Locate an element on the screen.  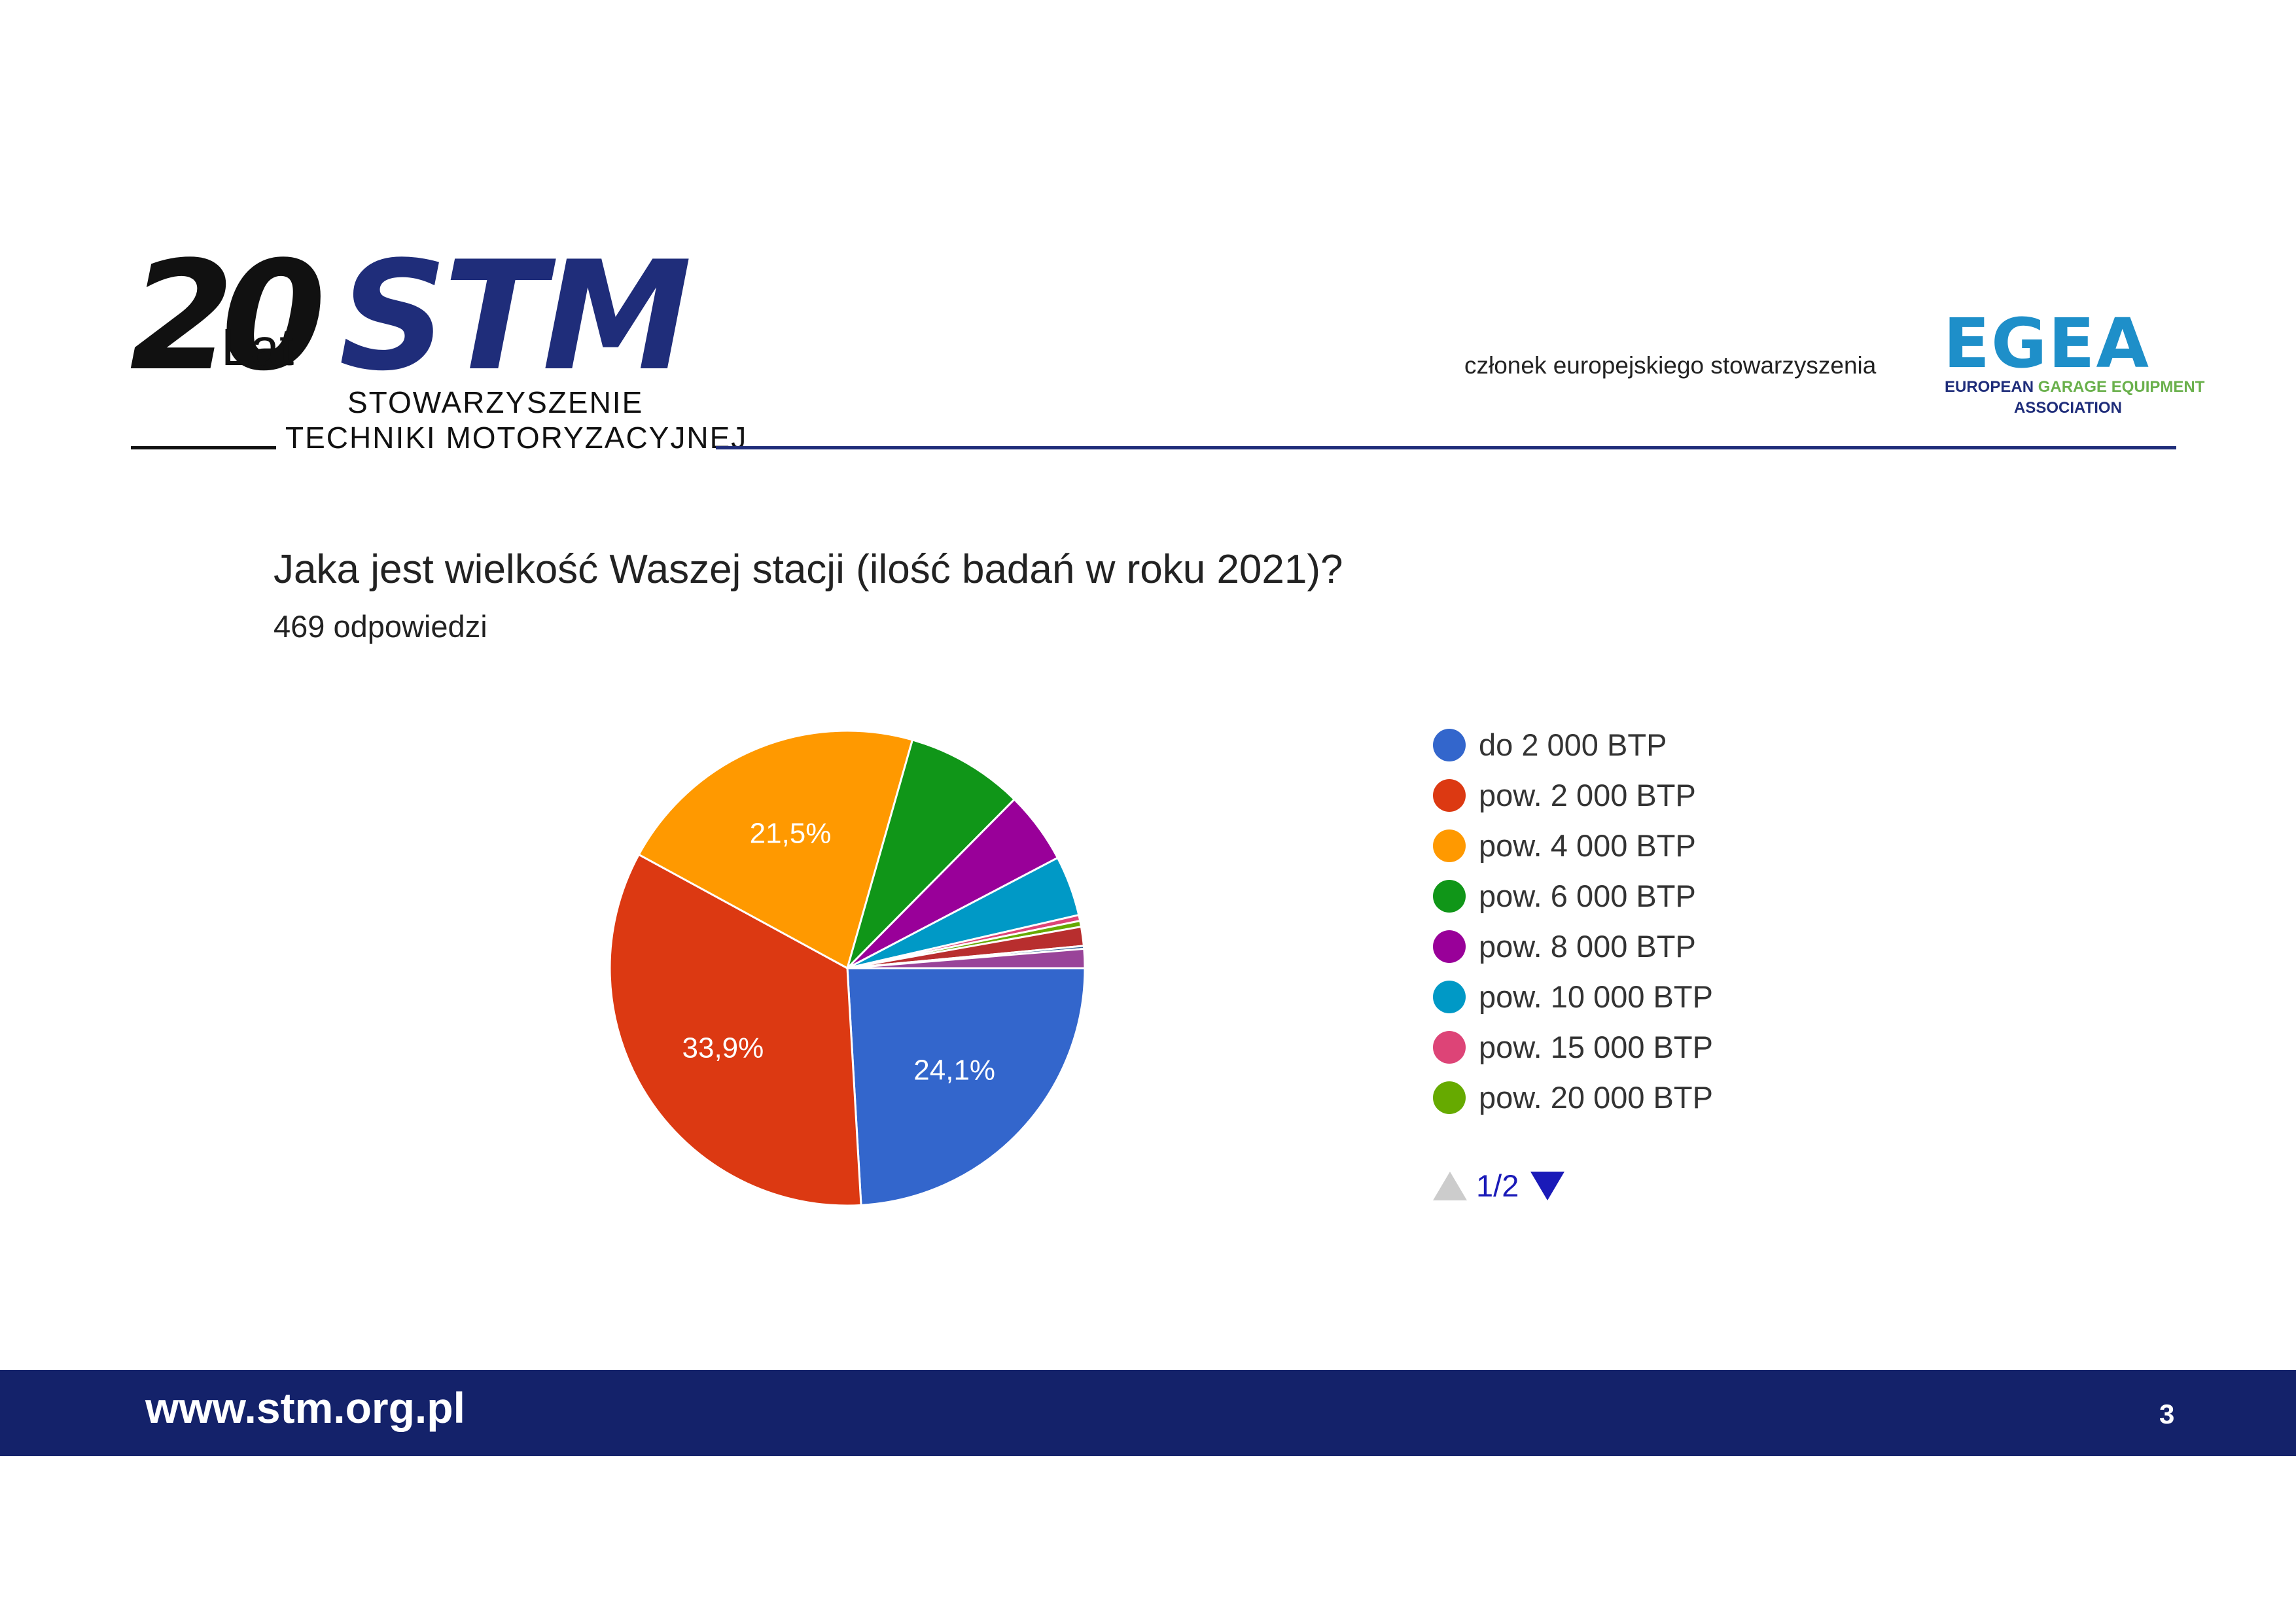
legend-page-indicator: 1/2 is located at coordinates (1498, 1186).